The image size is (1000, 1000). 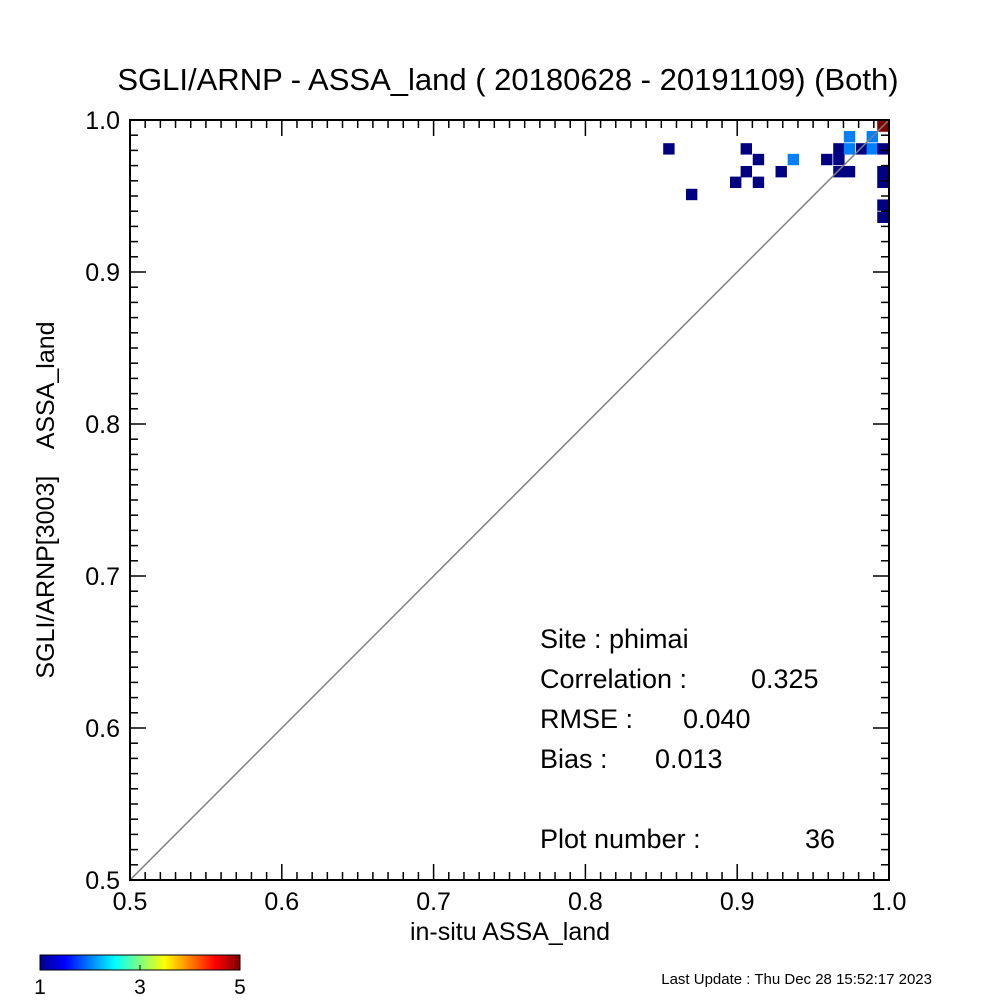 What do you see at coordinates (510, 932) in the screenshot?
I see `x-axis-label: in-situ ASSA_land` at bounding box center [510, 932].